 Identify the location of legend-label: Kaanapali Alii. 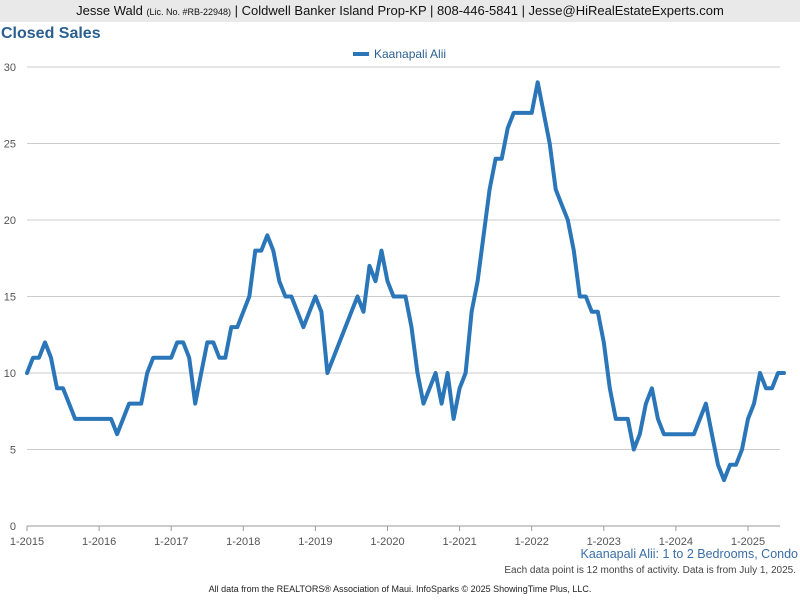
(410, 54).